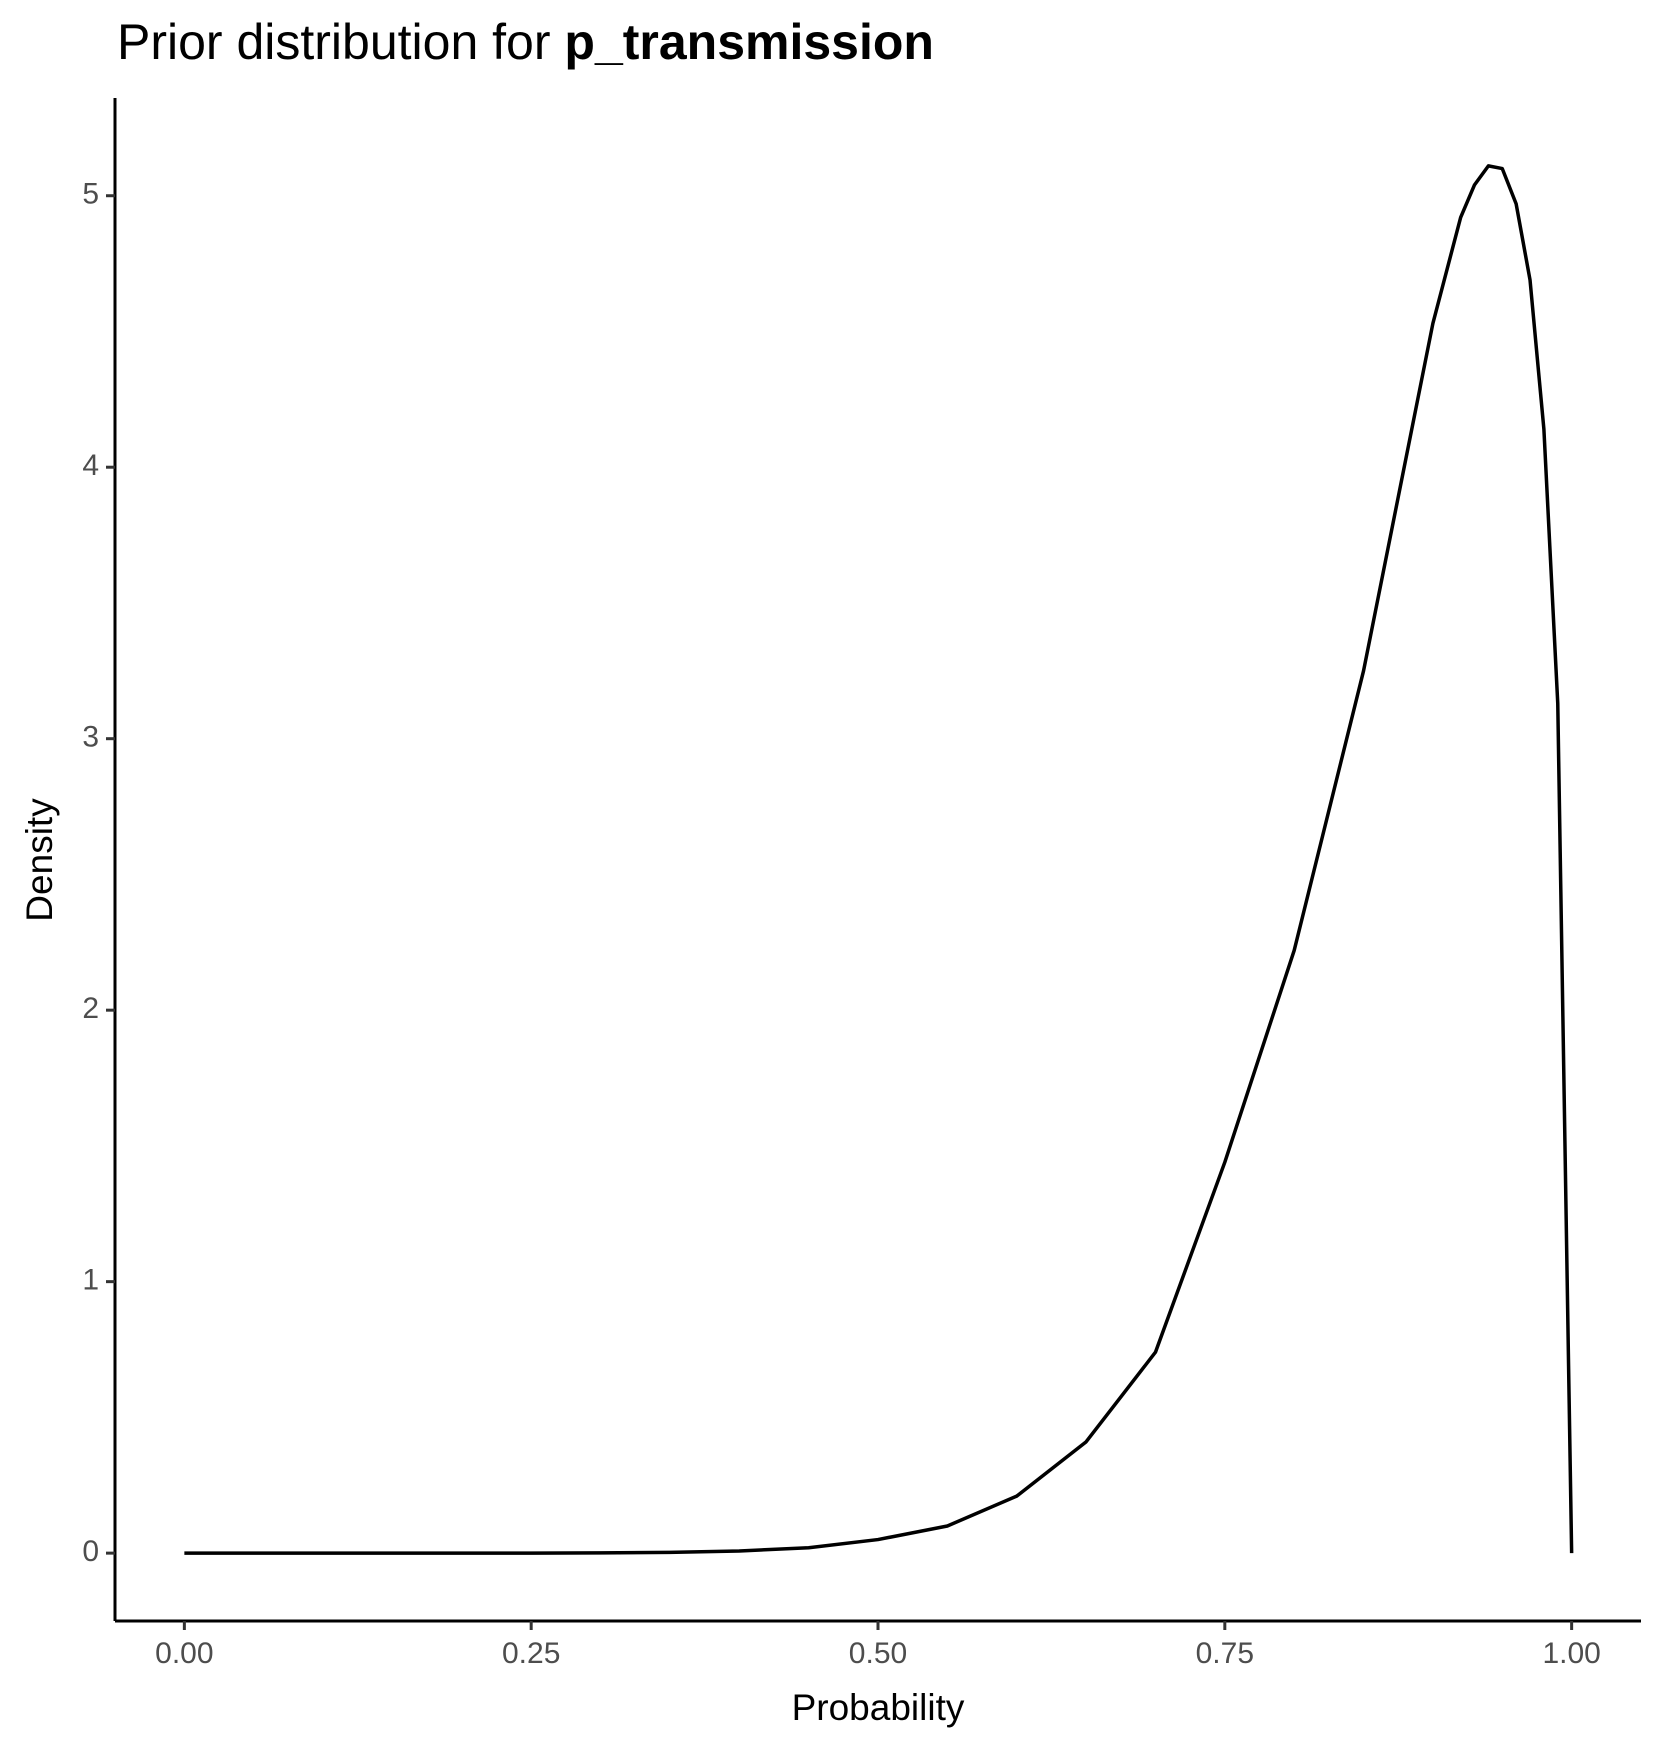  Describe the element at coordinates (334, 42) in the screenshot. I see `title-text: Prior distribution for` at that location.